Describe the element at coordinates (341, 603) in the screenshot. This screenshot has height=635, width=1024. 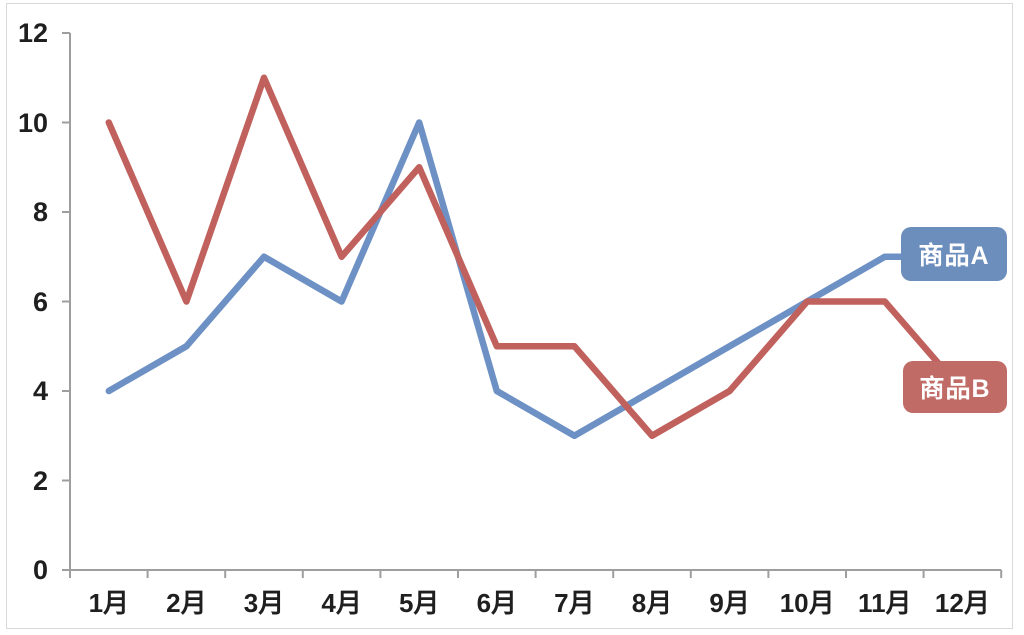
I see `x-axis-label-4: 4月` at that location.